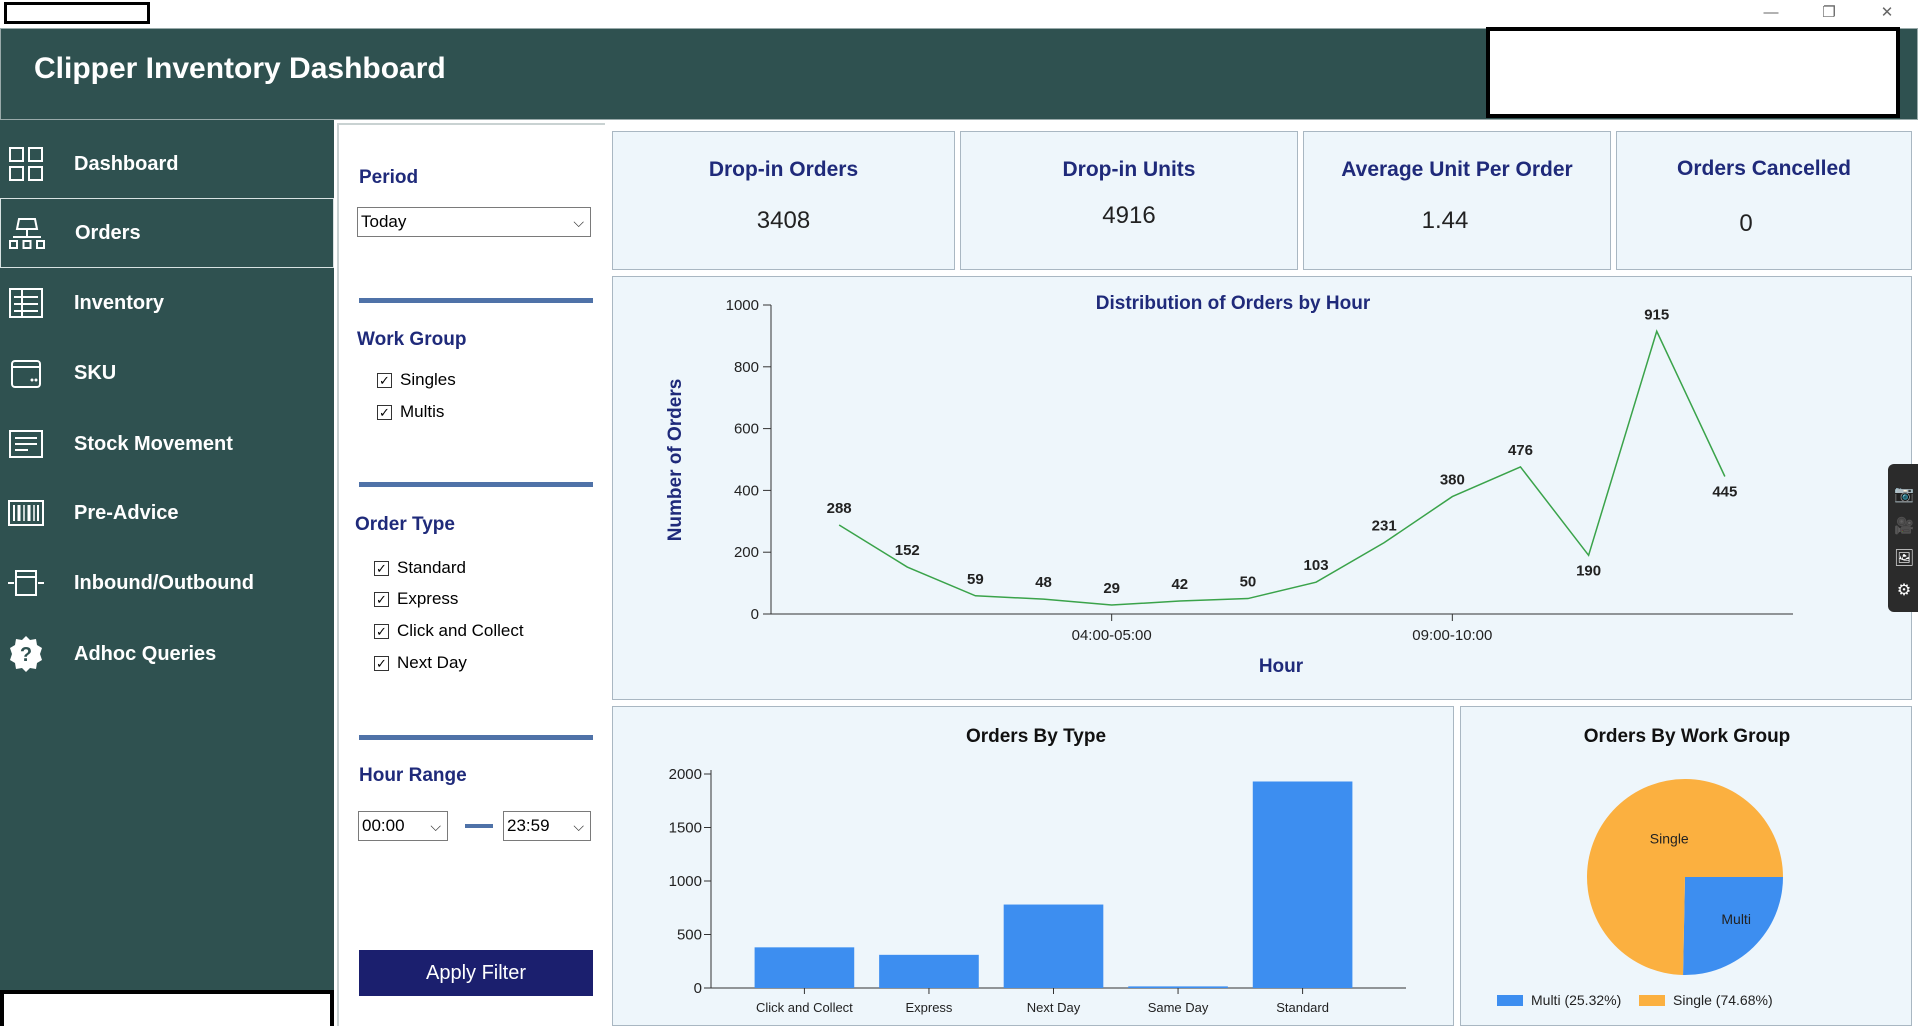 The height and width of the screenshot is (1026, 1918). Describe the element at coordinates (167, 513) in the screenshot. I see `sidebar-item-pre-advice: Pre-Advice` at that location.